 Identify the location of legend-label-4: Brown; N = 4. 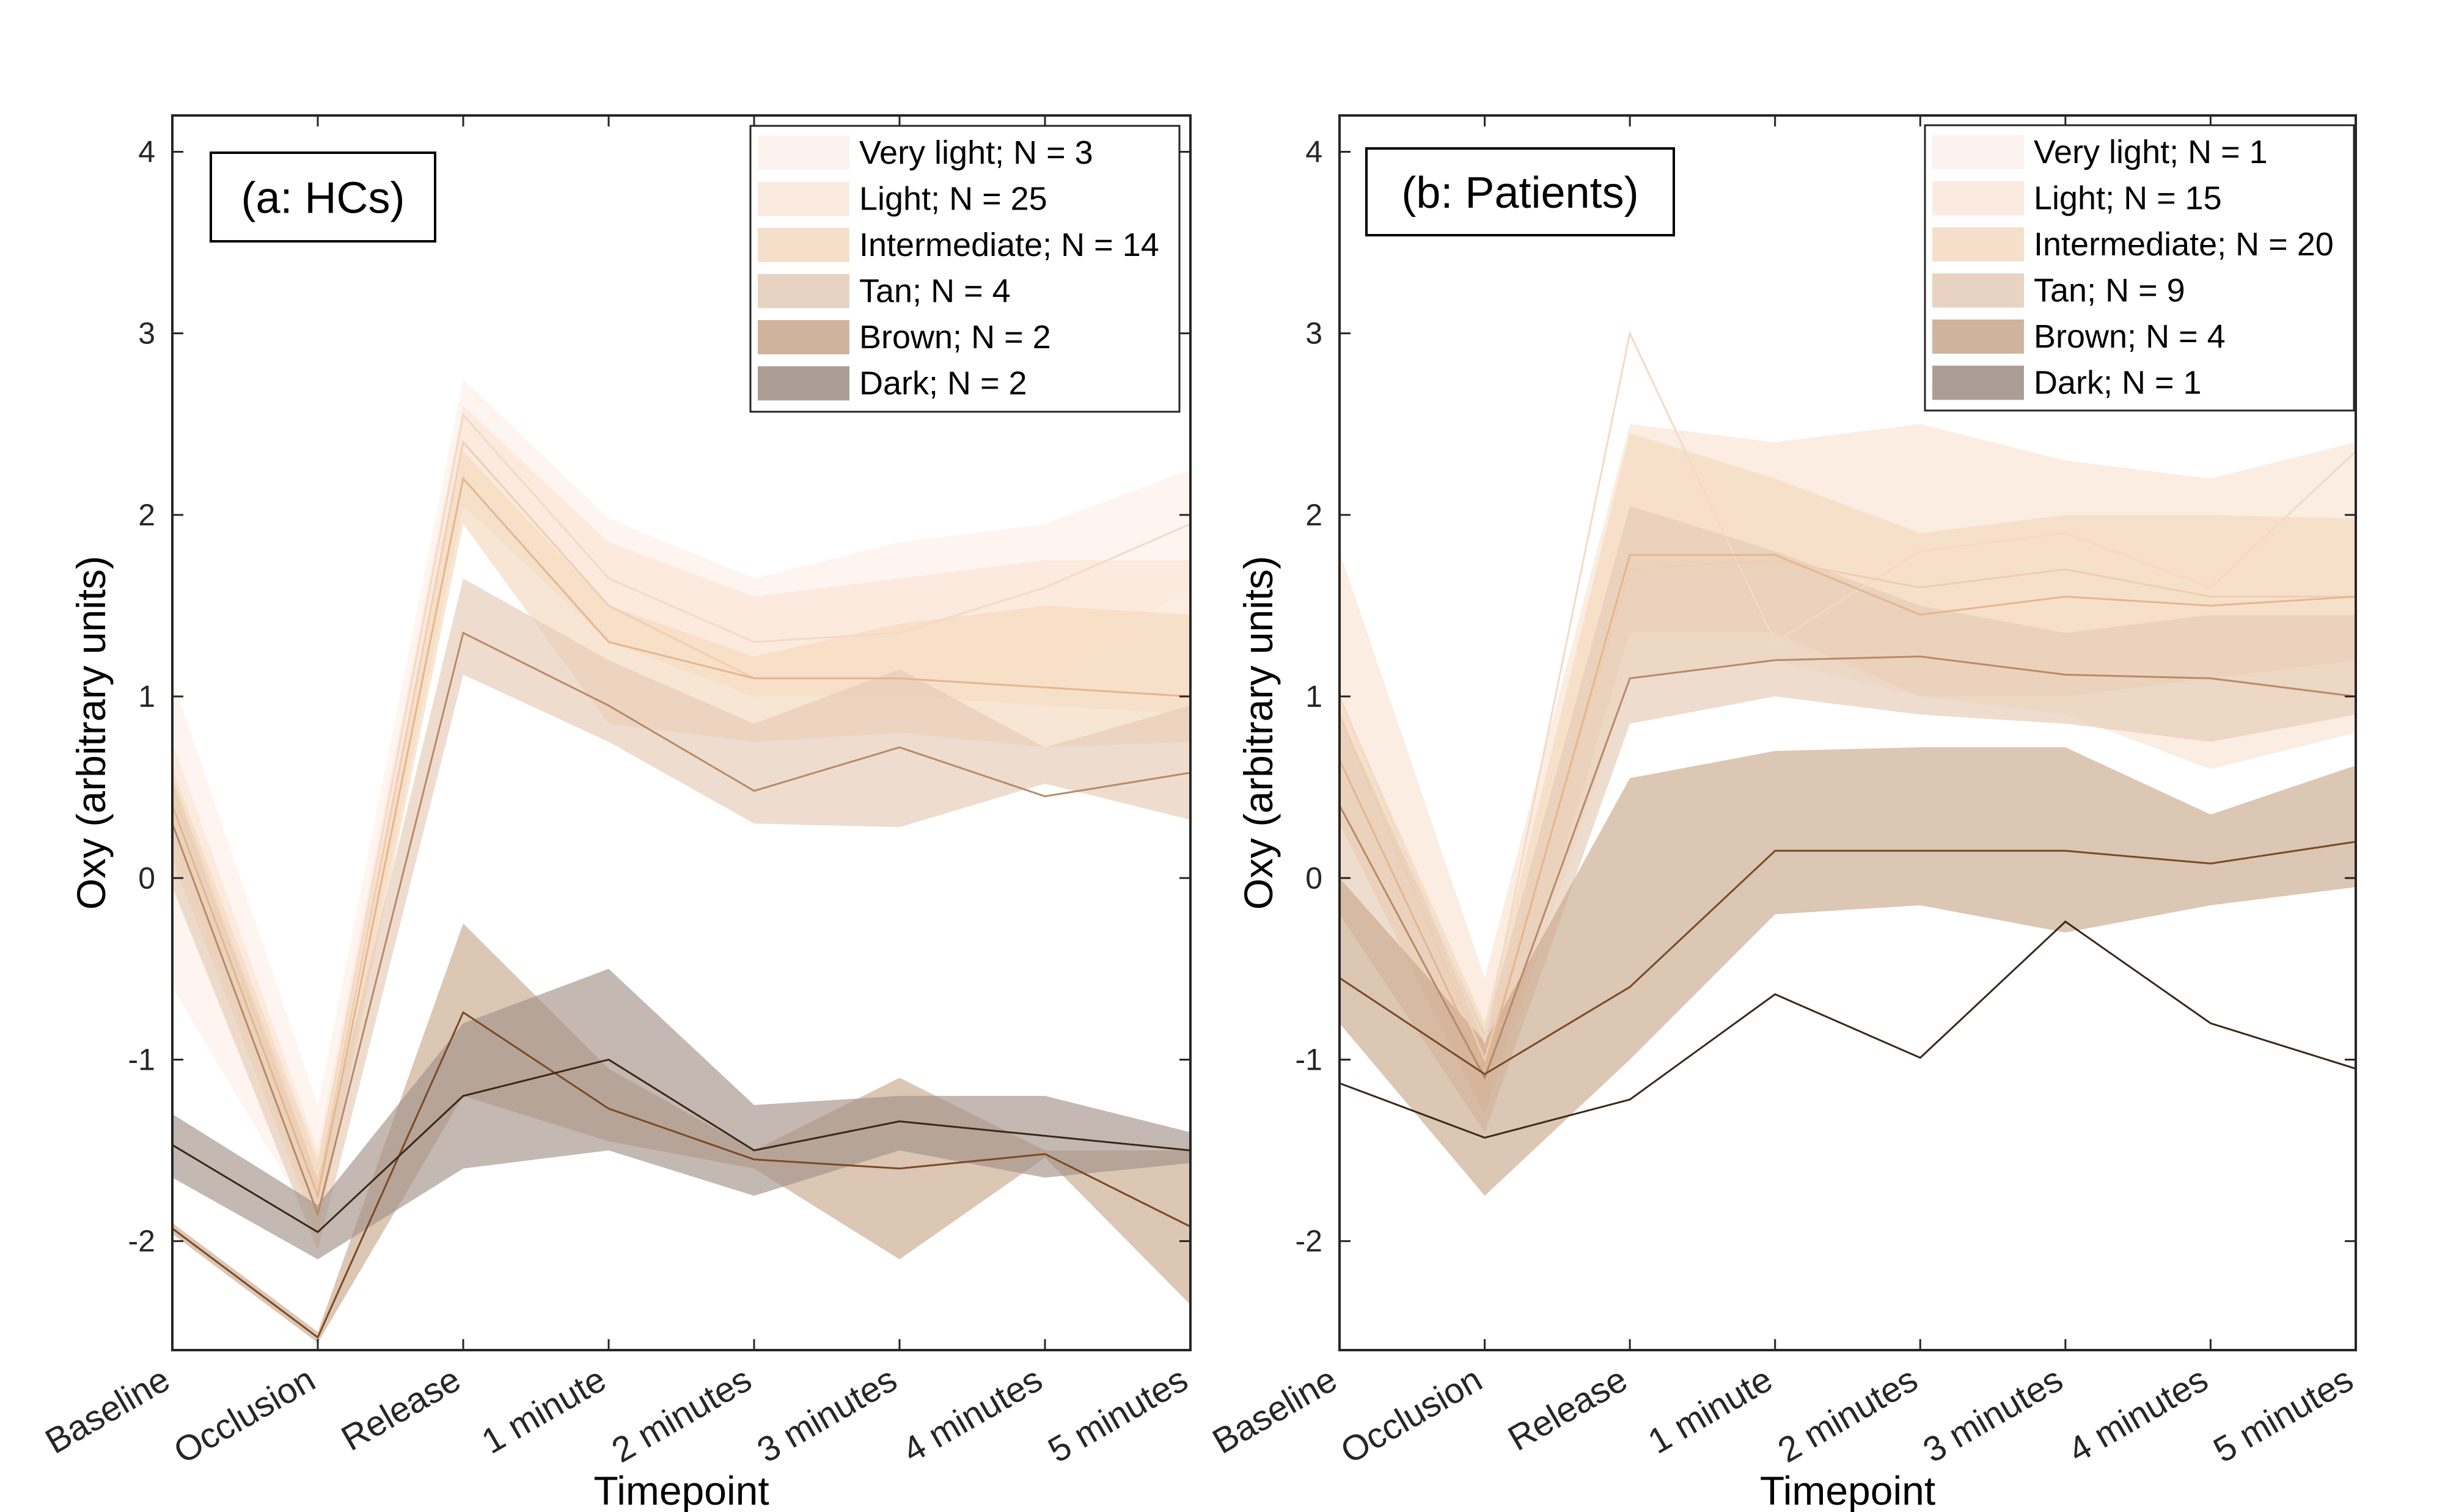
(2130, 337).